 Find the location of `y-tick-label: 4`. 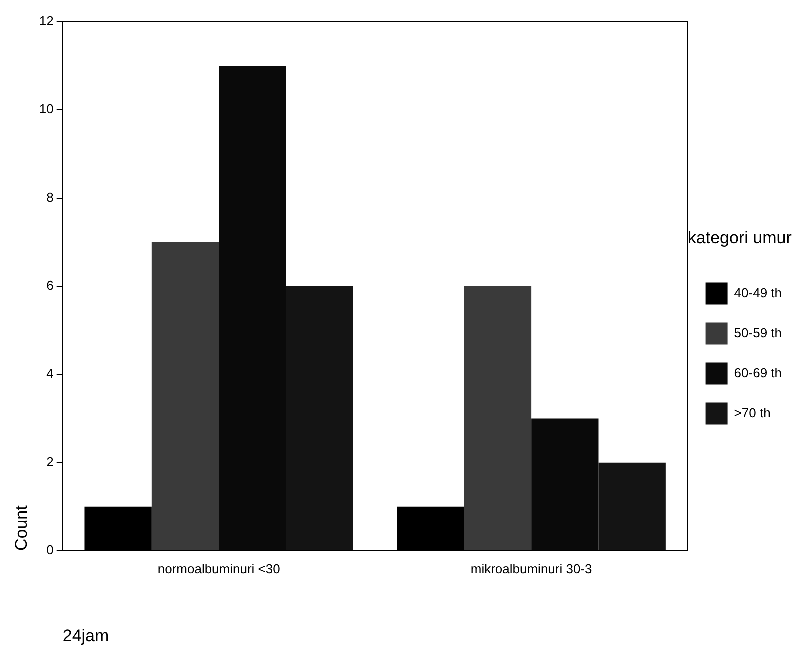

y-tick-label: 4 is located at coordinates (50, 374).